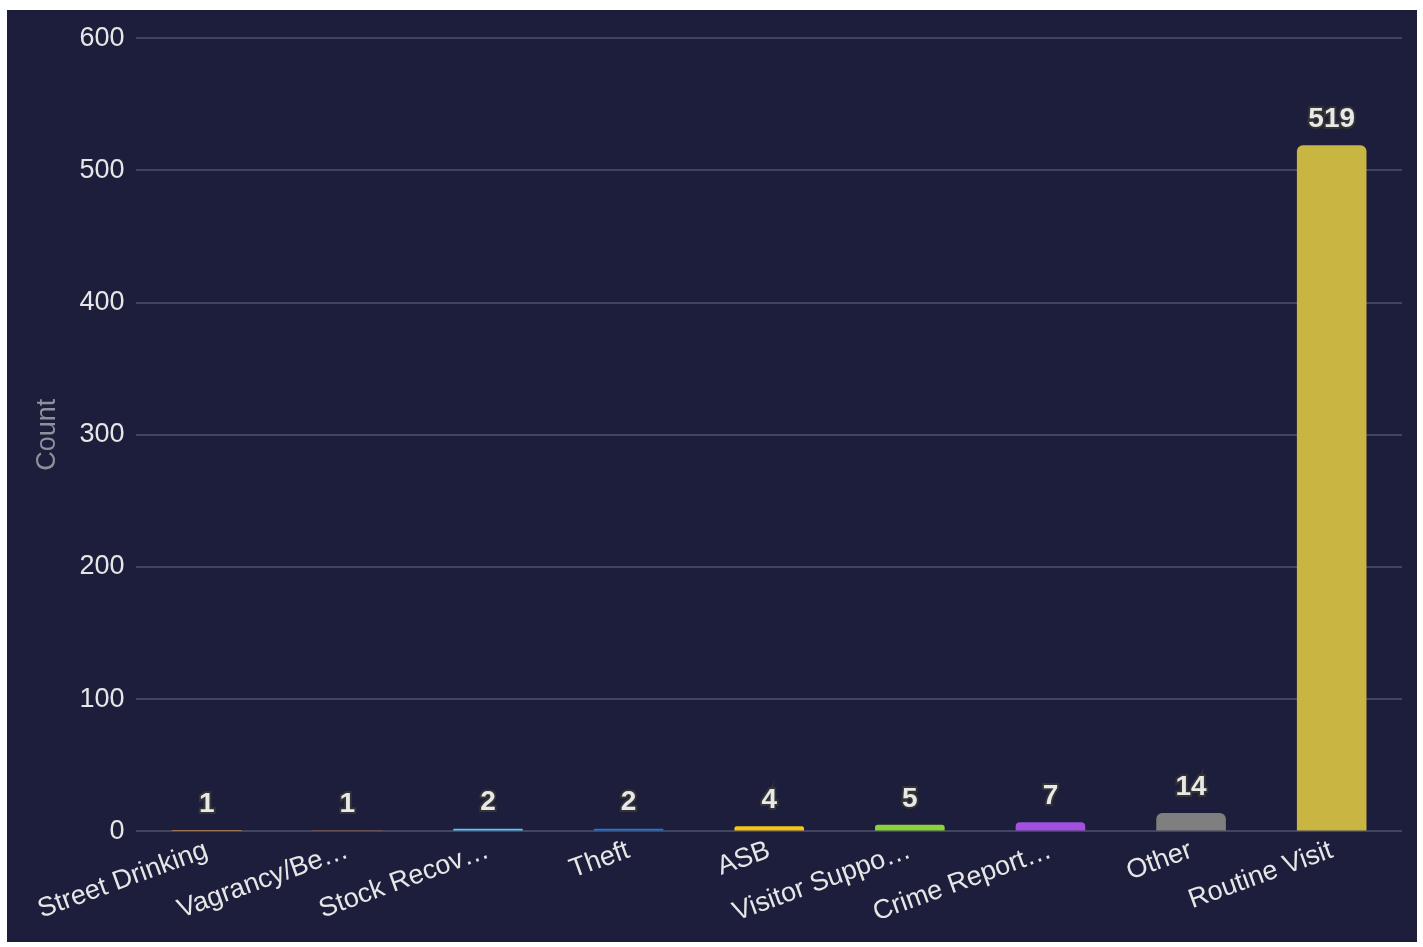 The width and height of the screenshot is (1423, 947). I want to click on y-tick-label: 100, so click(102, 697).